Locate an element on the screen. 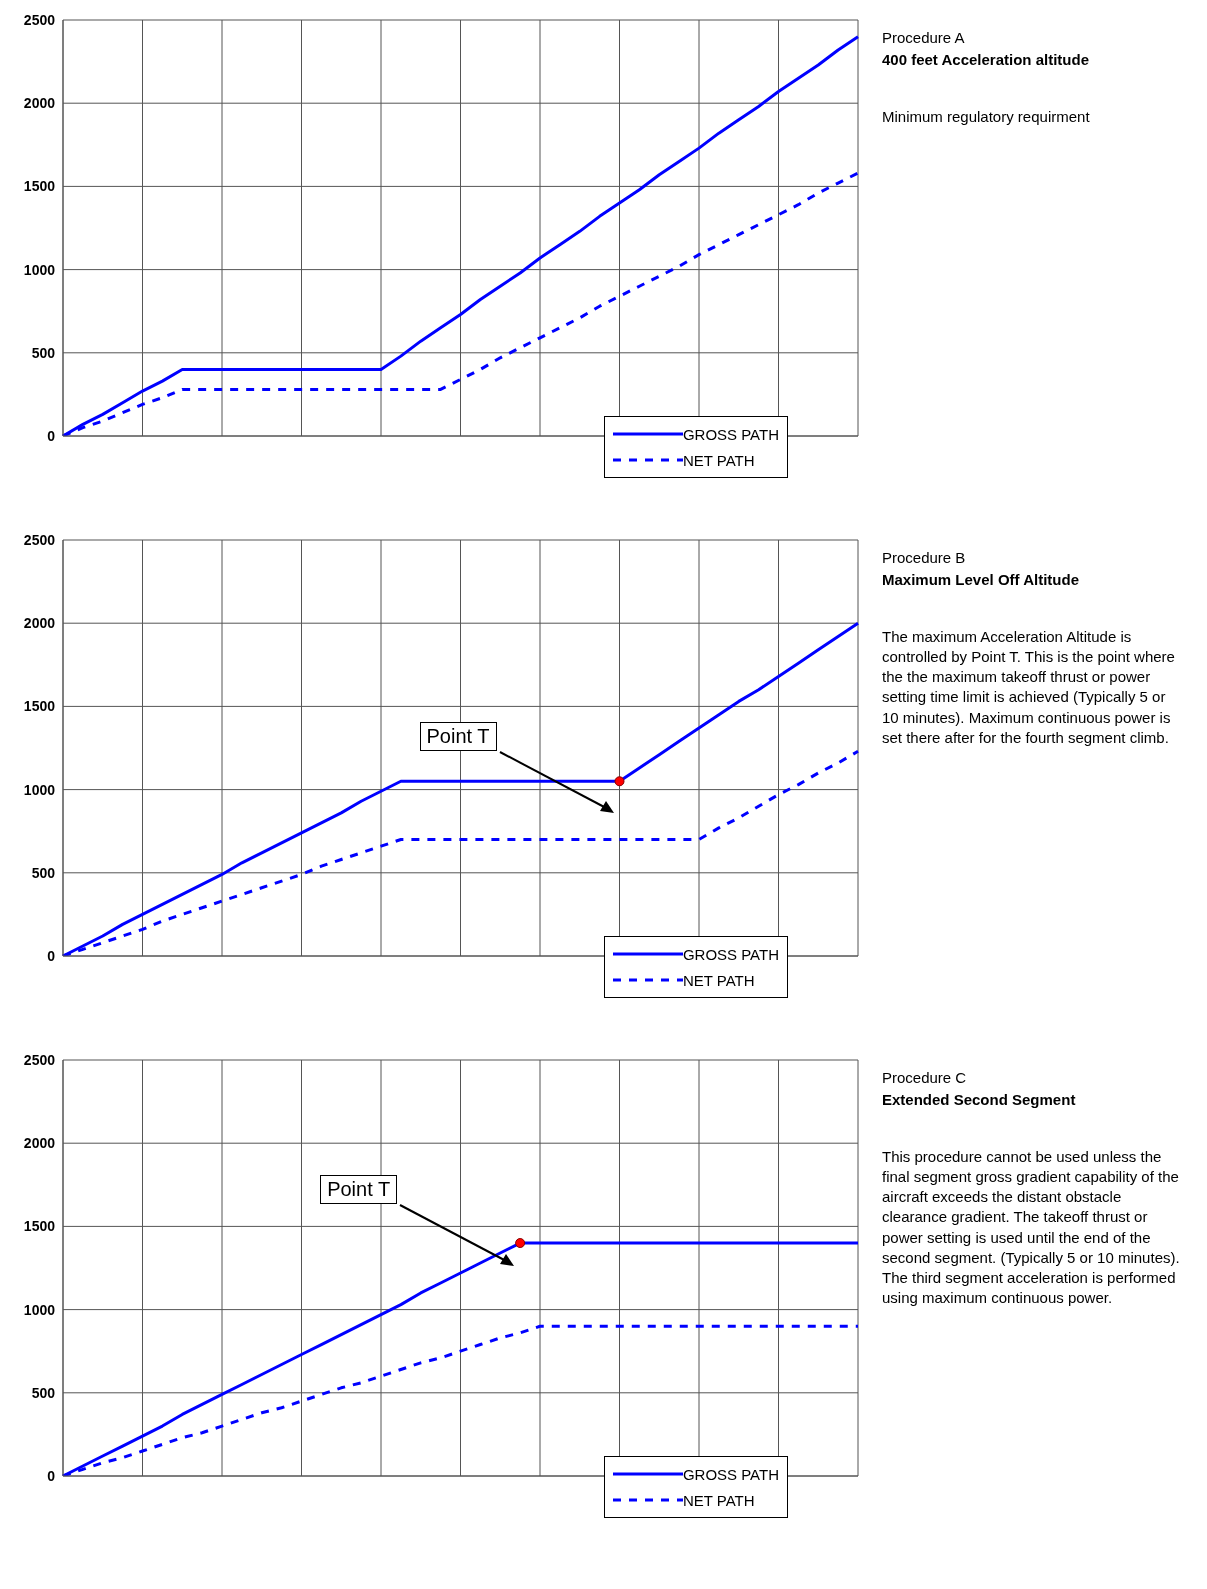 The image size is (1207, 1589). text: Procedure C is located at coordinates (925, 1078).